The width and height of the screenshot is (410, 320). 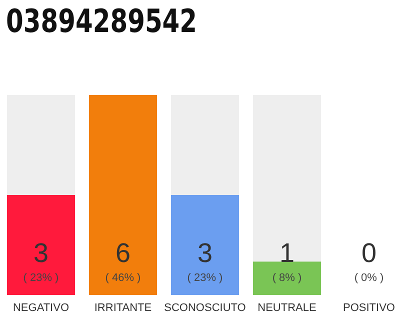 I want to click on x-tick-label: NEUTRALE, so click(x=287, y=308).